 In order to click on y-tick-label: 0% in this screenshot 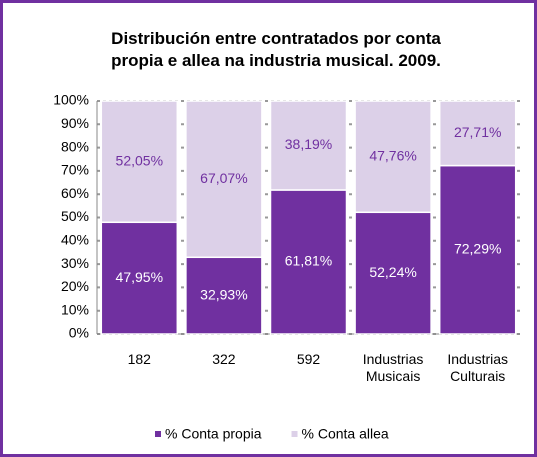, I will do `click(79, 333)`.